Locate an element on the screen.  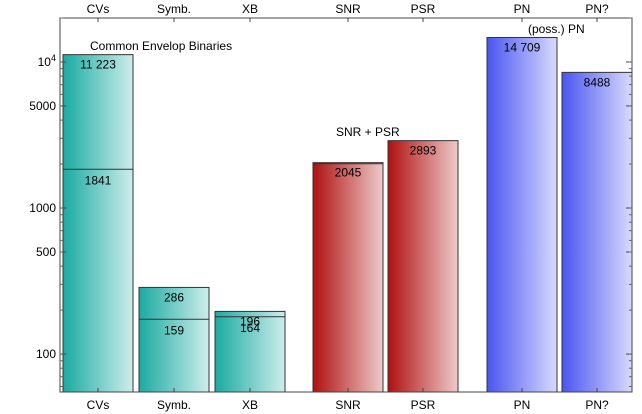
bar-value-label-pn: 14 709 is located at coordinates (522, 47).